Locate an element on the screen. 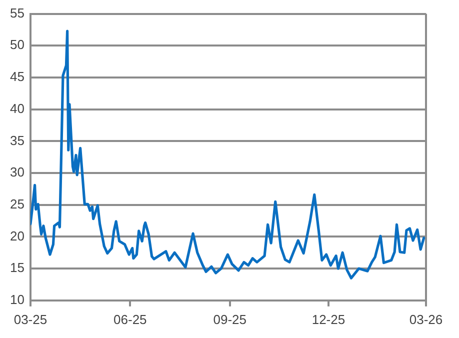 This screenshot has width=459, height=338. x-tick-label: 03-26 is located at coordinates (426, 319).